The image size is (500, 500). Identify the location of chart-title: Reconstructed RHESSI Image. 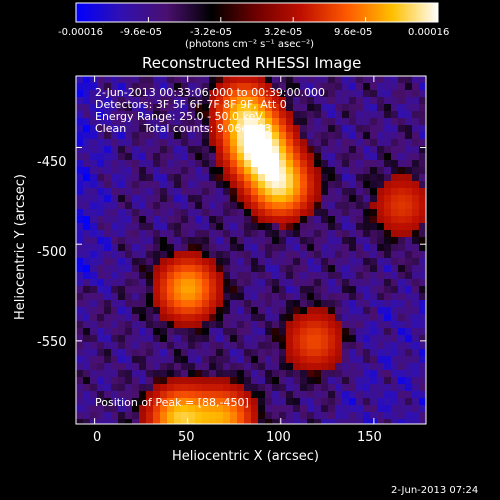
(252, 63).